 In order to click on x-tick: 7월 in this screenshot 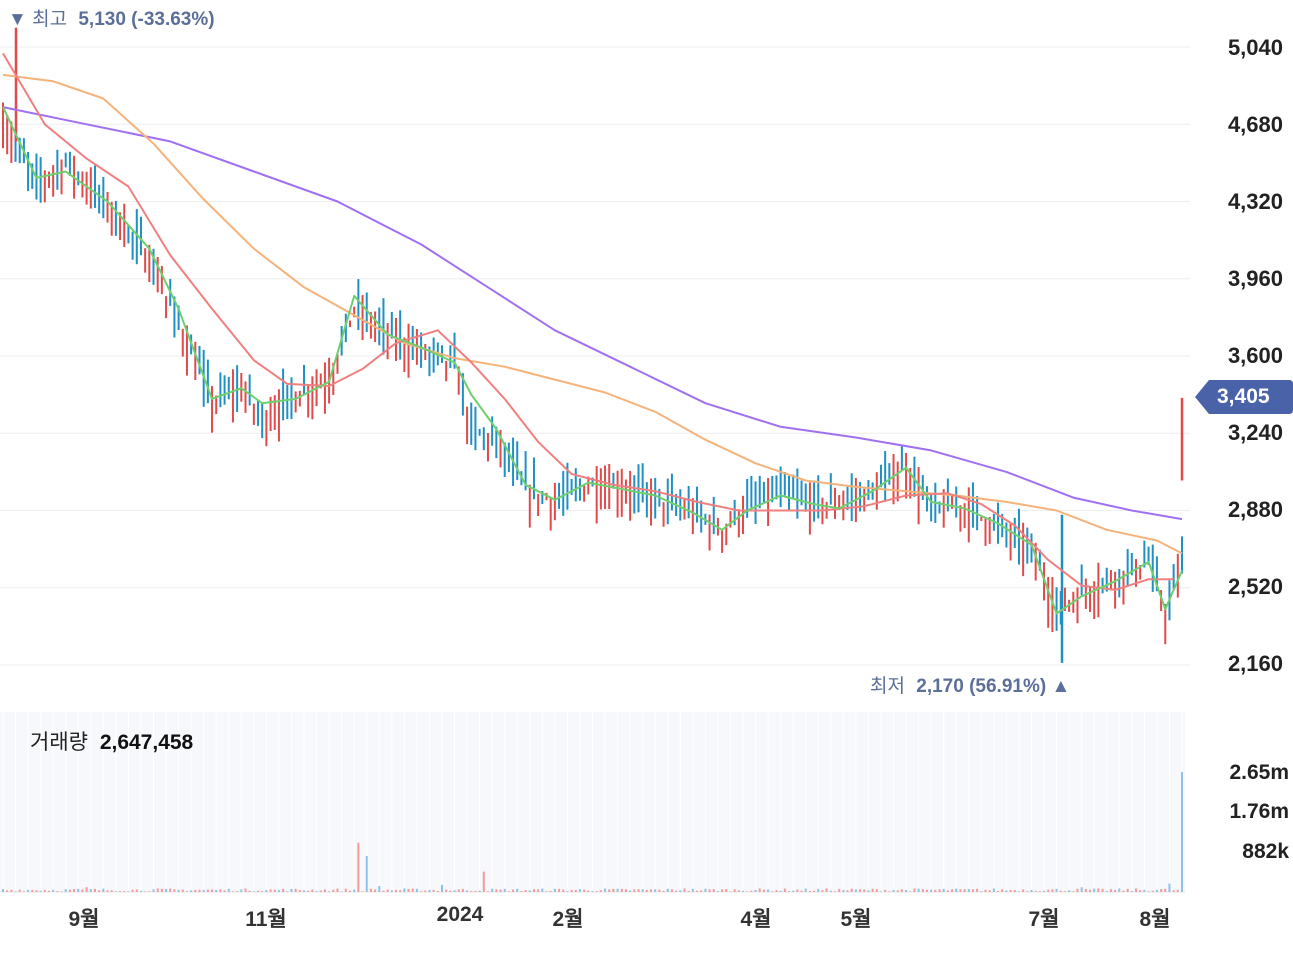, I will do `click(1044, 919)`.